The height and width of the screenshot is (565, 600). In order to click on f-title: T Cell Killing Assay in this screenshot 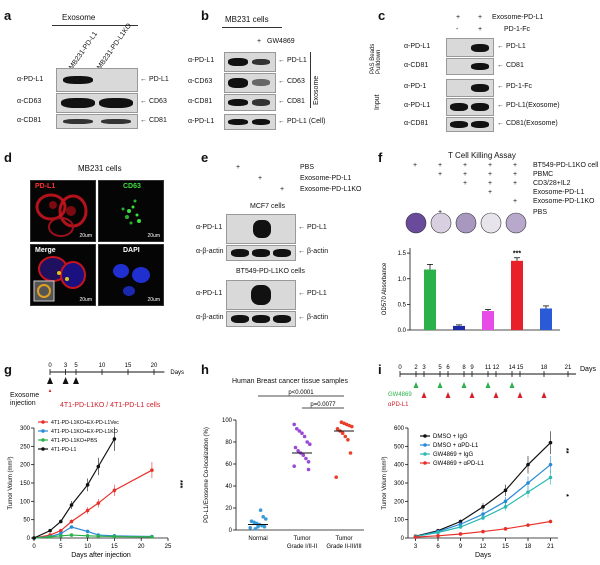, I will do `click(482, 155)`.